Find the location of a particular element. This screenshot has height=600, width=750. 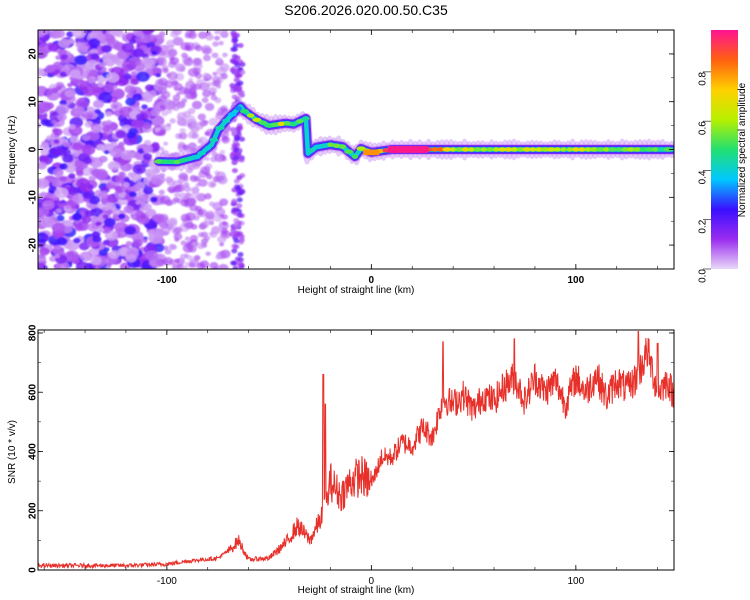

colorbar-tick-label: 0.8 is located at coordinates (703, 78).